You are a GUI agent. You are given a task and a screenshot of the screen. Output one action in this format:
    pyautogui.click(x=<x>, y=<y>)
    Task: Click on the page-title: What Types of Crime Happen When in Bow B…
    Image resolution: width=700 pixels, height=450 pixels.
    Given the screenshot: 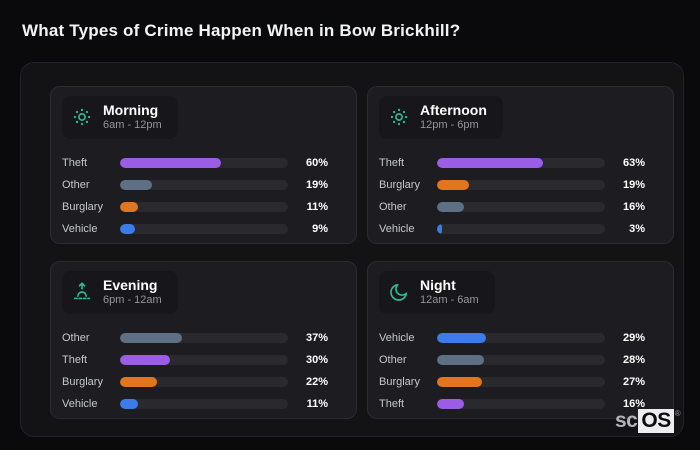 What is the action you would take?
    pyautogui.click(x=241, y=30)
    